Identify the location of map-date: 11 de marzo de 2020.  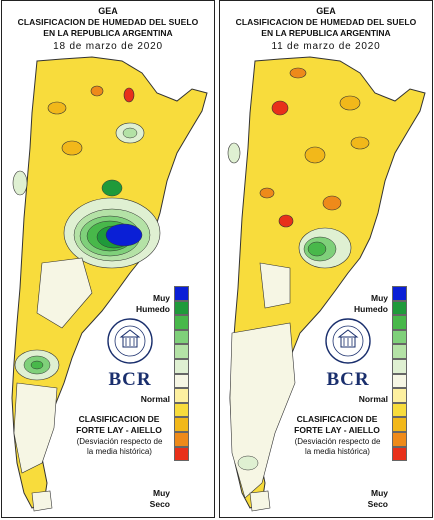
(326, 46).